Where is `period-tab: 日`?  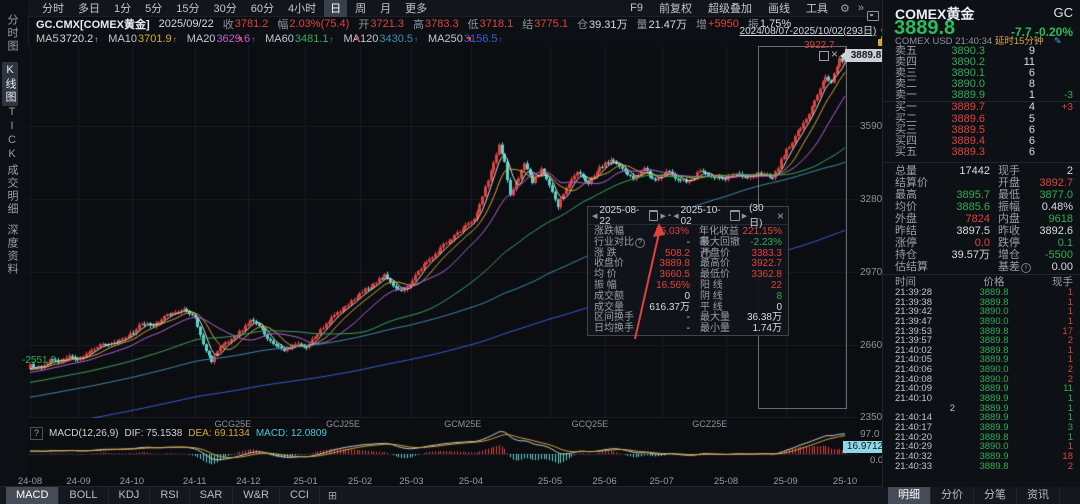 period-tab: 日 is located at coordinates (336, 8).